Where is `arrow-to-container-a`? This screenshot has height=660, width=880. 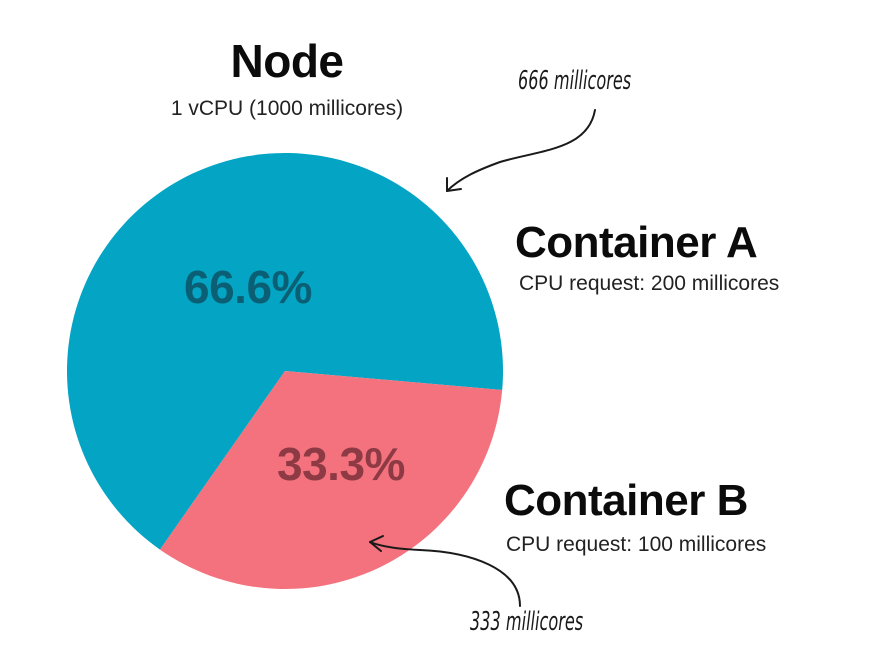
arrow-to-container-a is located at coordinates (521, 150).